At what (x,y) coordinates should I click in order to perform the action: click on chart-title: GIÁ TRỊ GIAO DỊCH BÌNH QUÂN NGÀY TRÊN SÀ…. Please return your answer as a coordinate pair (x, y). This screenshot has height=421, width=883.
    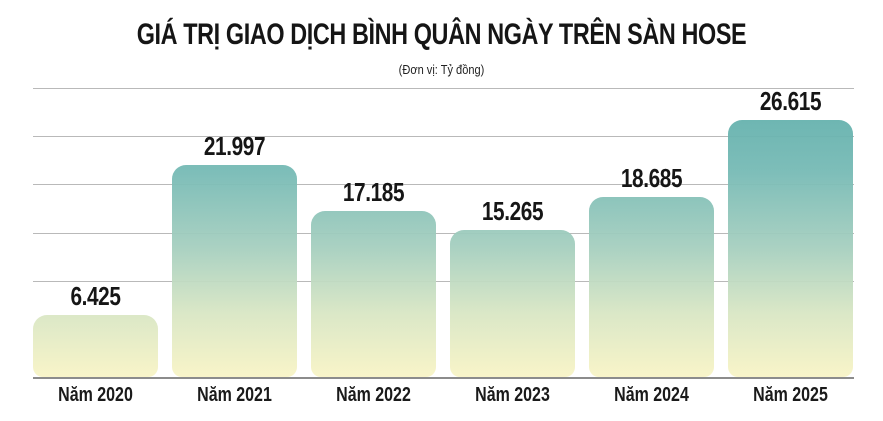
    Looking at the image, I should click on (441, 34).